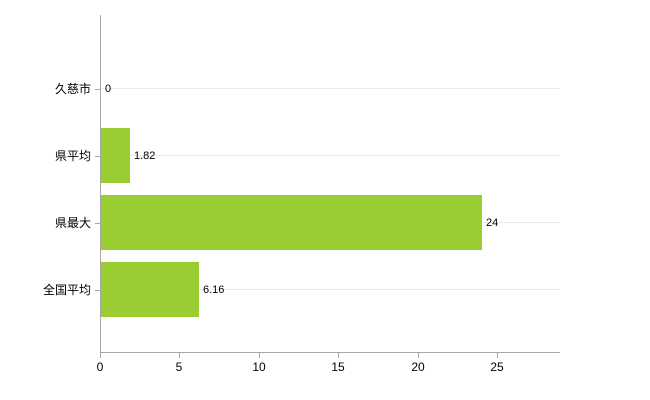 Image resolution: width=650 pixels, height=400 pixels. What do you see at coordinates (100, 367) in the screenshot?
I see `x-axis-tick-label: 0` at bounding box center [100, 367].